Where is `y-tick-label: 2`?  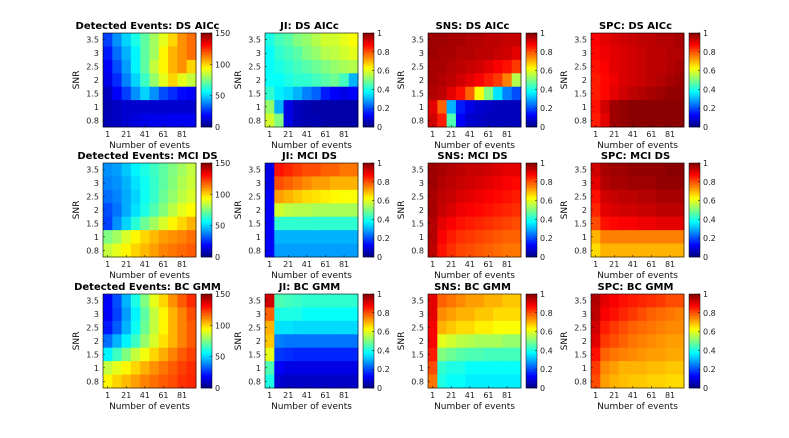
y-tick-label: 2 is located at coordinates (421, 341).